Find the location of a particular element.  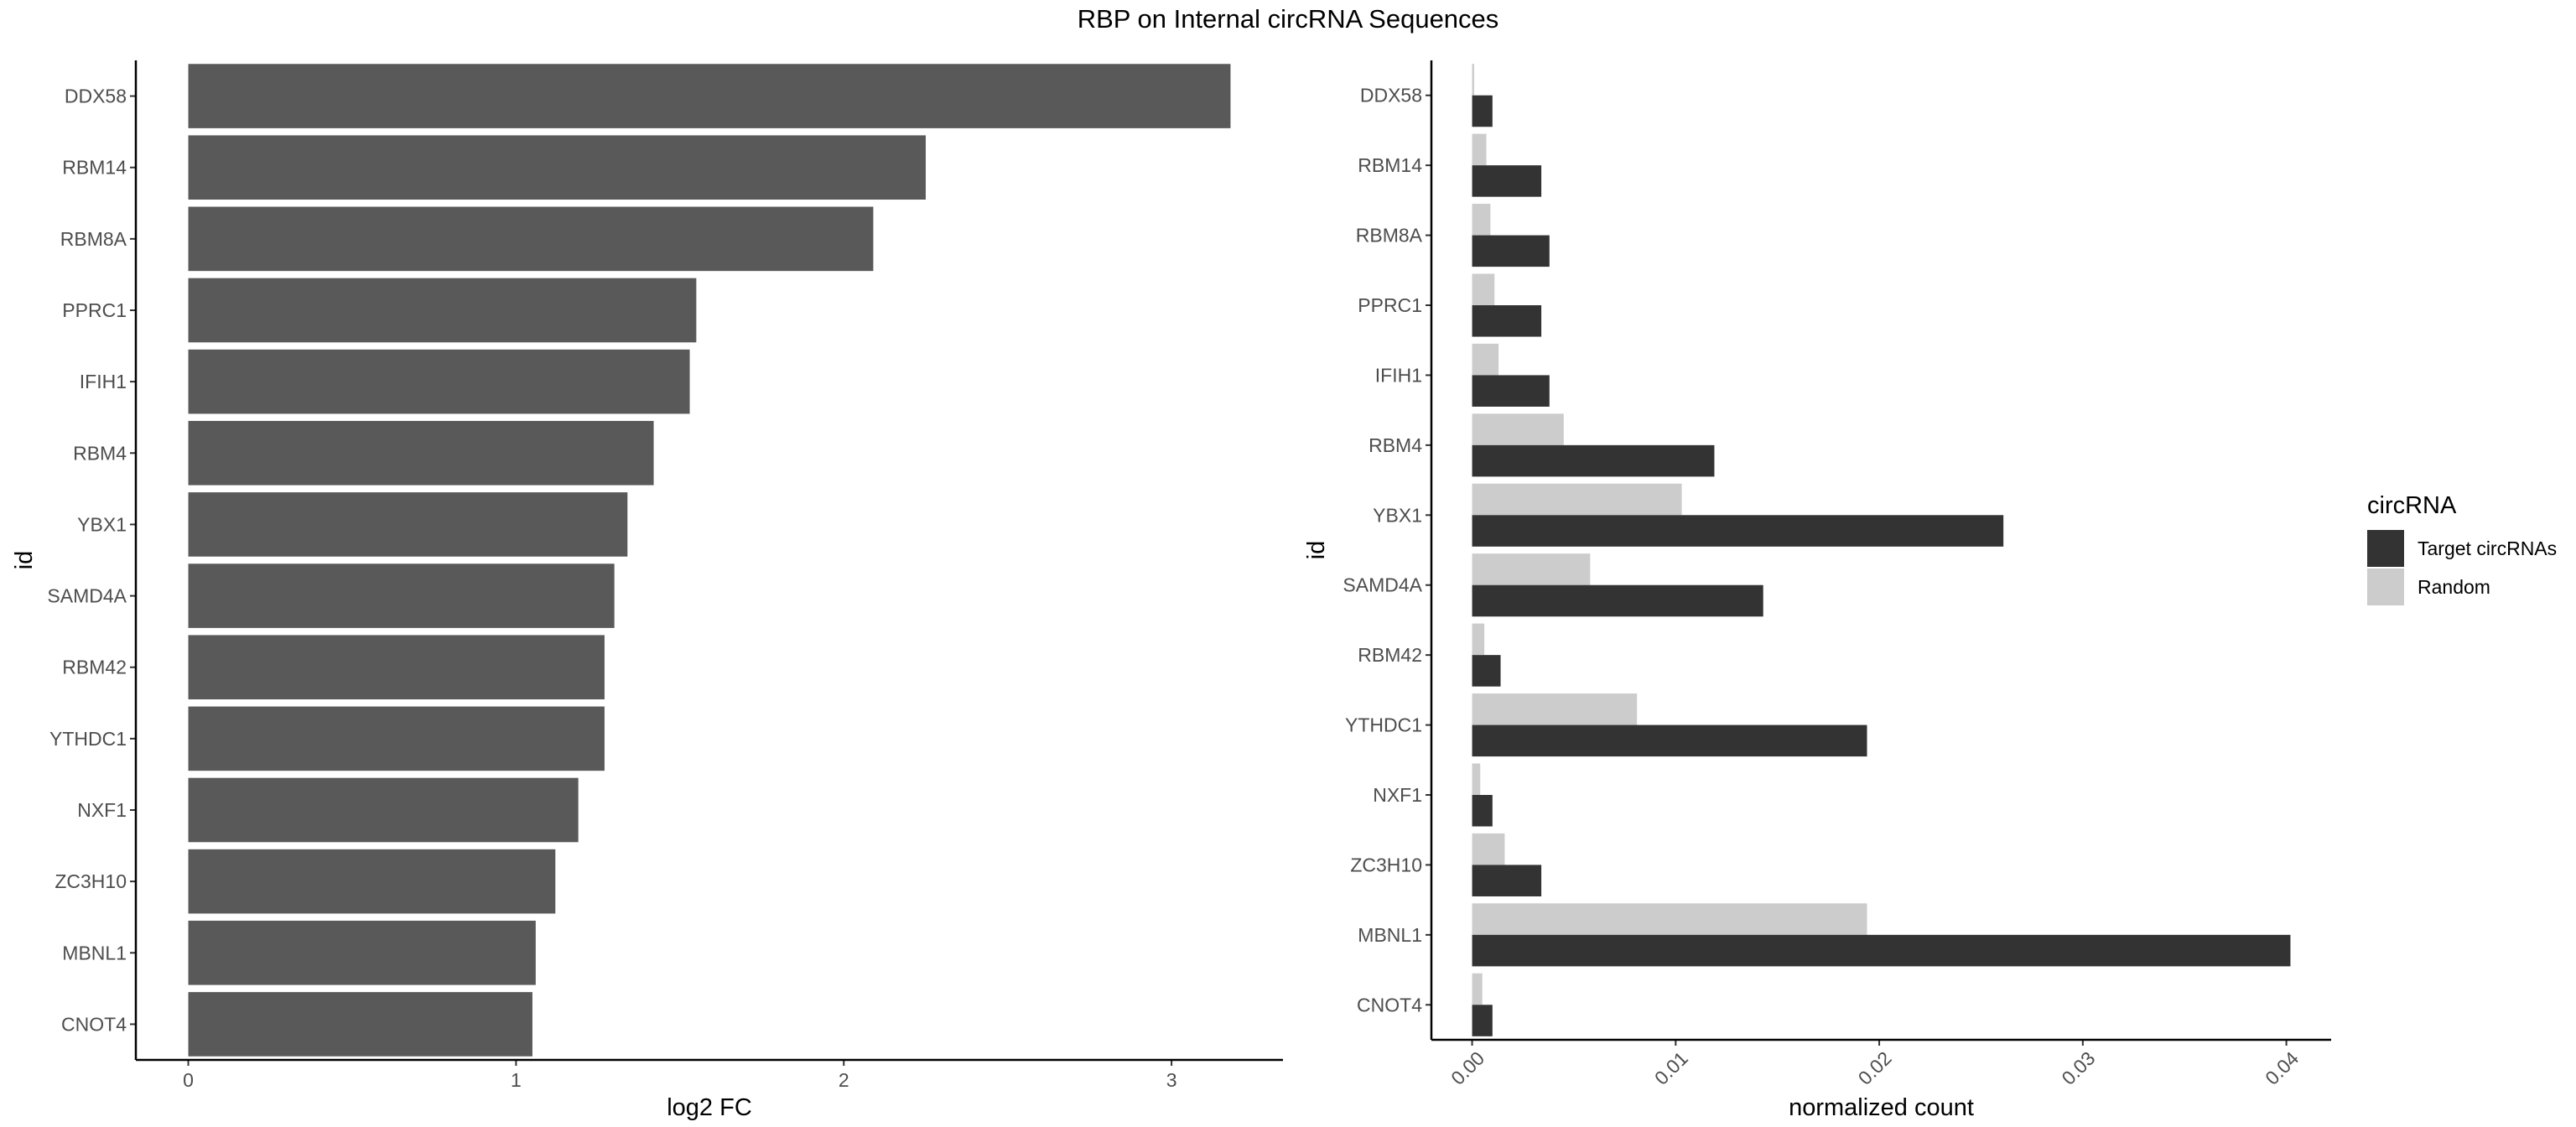

legend-label: Random is located at coordinates (2454, 587).